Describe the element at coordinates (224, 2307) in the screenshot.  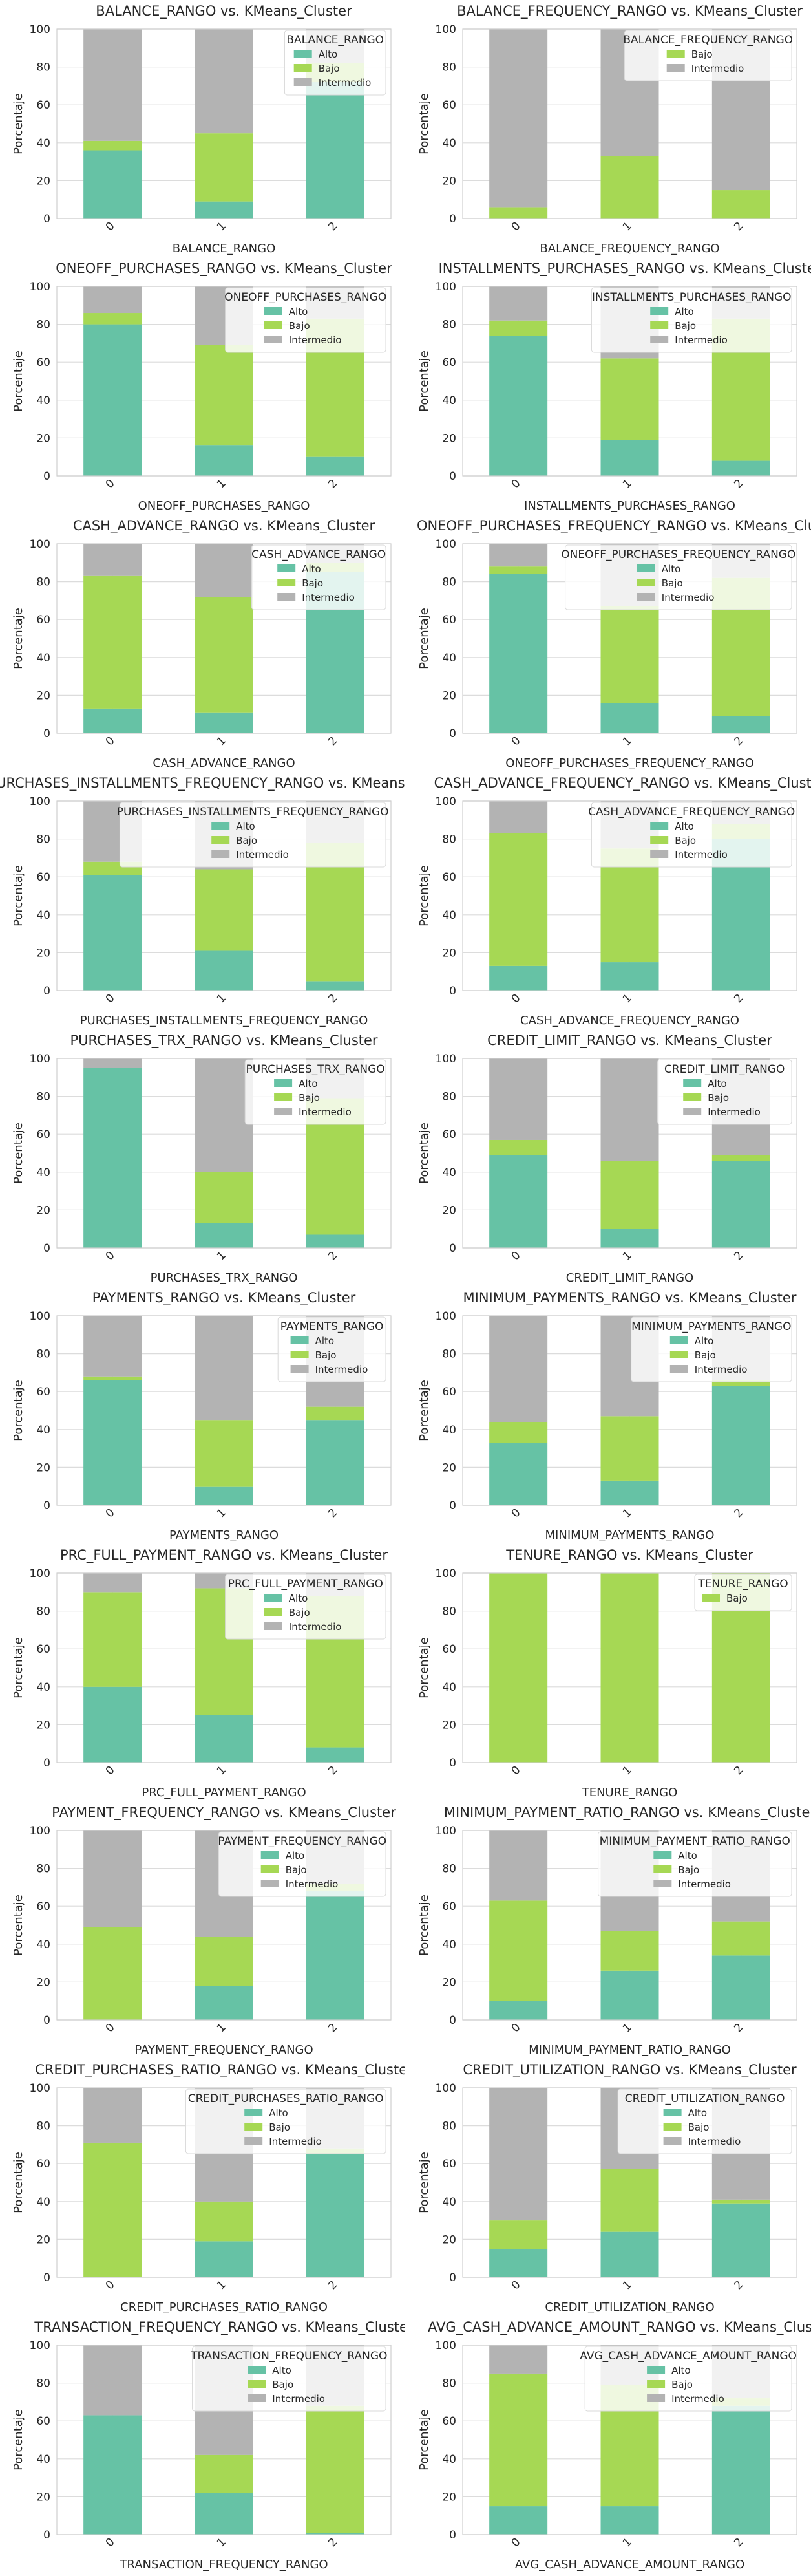
I see `x-axis-label: CREDIT_PURCHASES_RATIO_RANGO` at that location.